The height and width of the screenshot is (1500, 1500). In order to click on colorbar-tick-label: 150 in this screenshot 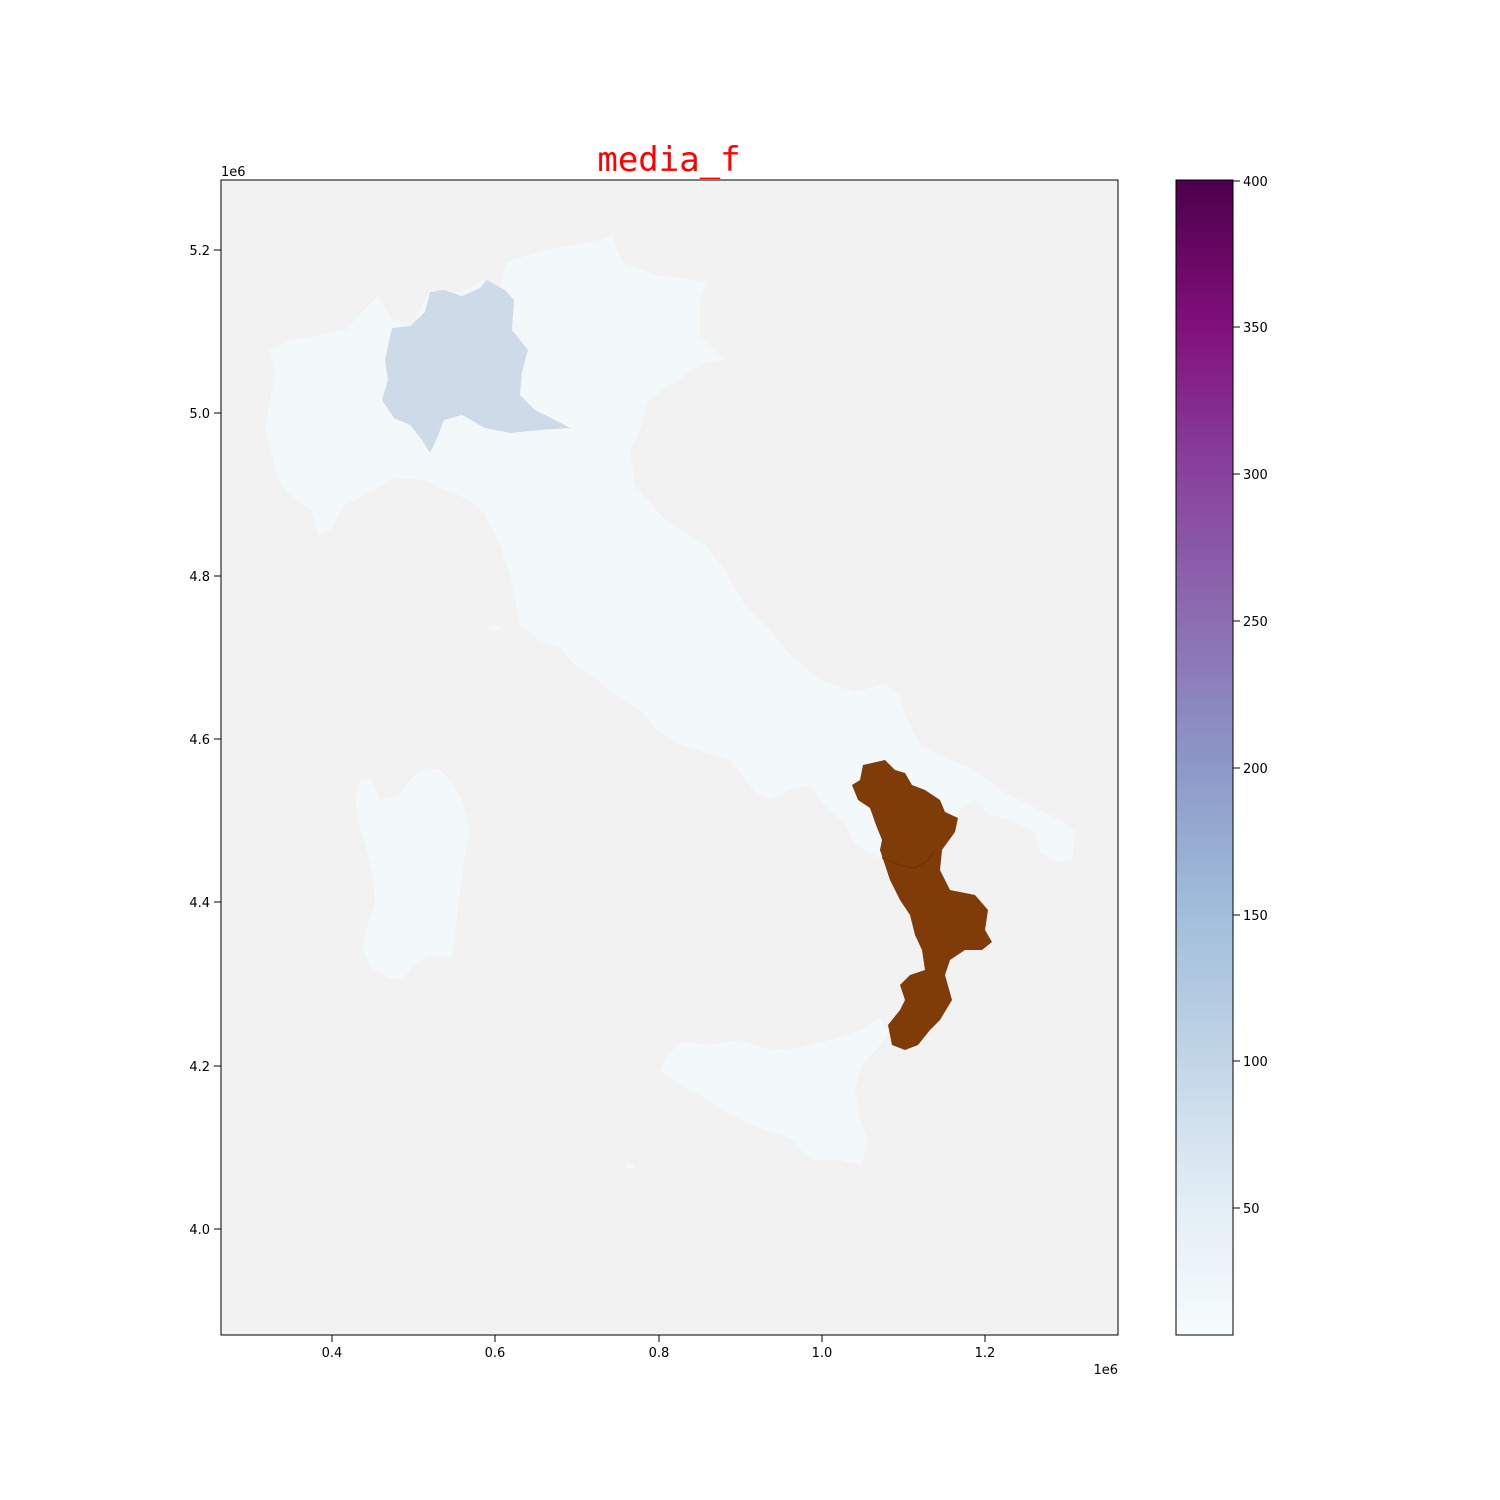, I will do `click(1255, 916)`.